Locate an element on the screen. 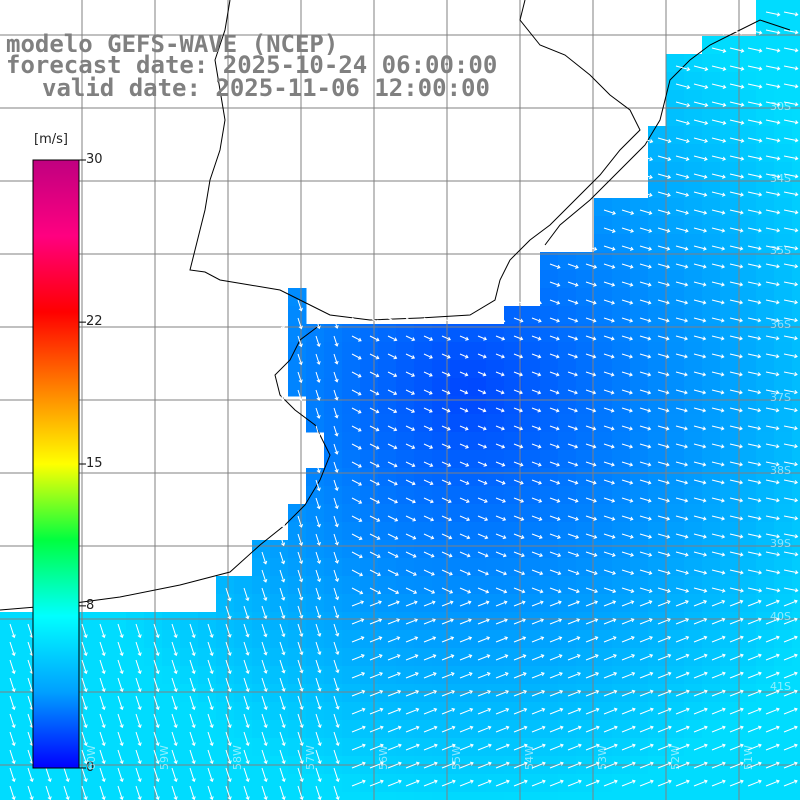  colorbar-tick-label: 8 is located at coordinates (90, 605).